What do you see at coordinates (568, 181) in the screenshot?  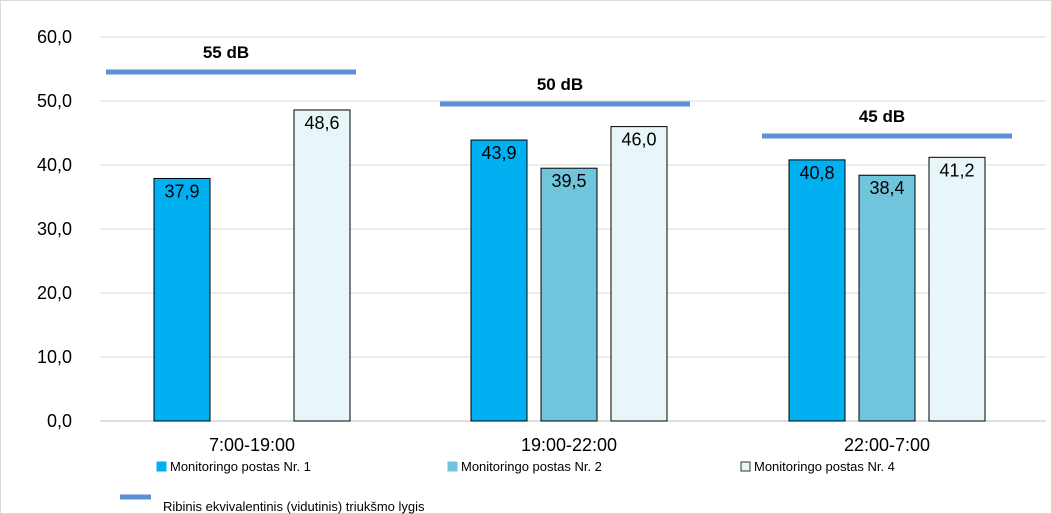 I see `data-label: 39,5` at bounding box center [568, 181].